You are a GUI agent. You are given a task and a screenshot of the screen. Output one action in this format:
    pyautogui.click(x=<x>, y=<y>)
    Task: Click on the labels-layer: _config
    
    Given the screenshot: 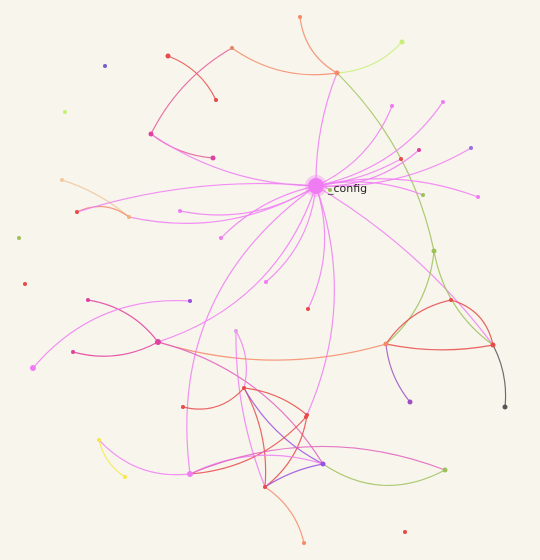 What is the action you would take?
    pyautogui.click(x=347, y=188)
    